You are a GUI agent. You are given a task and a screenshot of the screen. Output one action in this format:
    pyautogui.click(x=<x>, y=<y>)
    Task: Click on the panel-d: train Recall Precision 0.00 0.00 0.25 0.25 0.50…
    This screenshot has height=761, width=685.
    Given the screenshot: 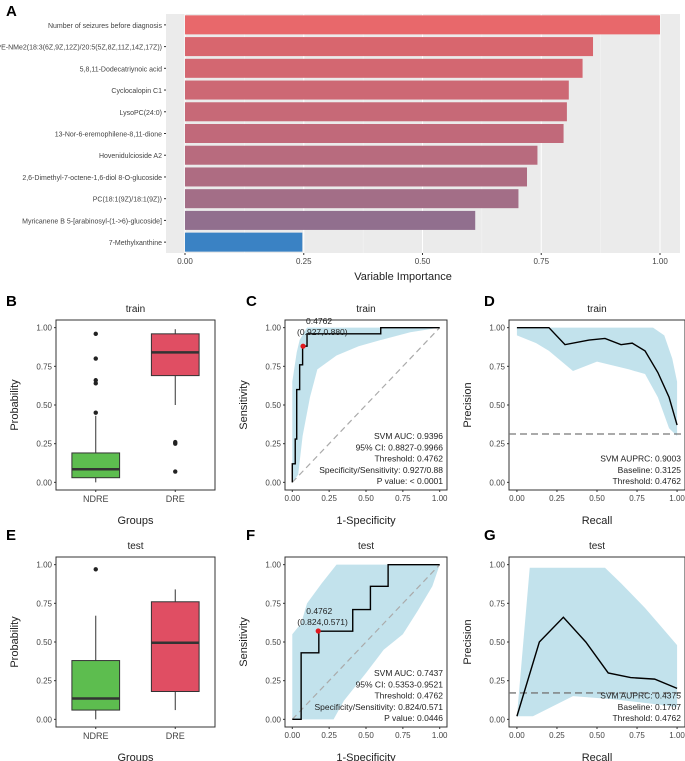 What is the action you would take?
    pyautogui.click(x=573, y=415)
    